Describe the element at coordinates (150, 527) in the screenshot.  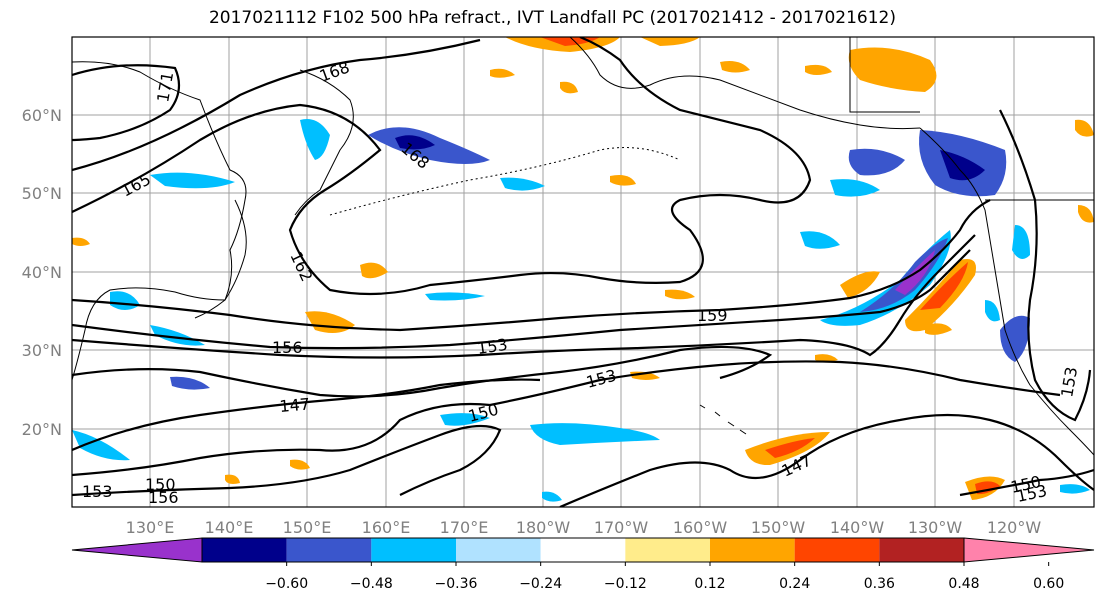
I see `lon-label: 130°E` at that location.